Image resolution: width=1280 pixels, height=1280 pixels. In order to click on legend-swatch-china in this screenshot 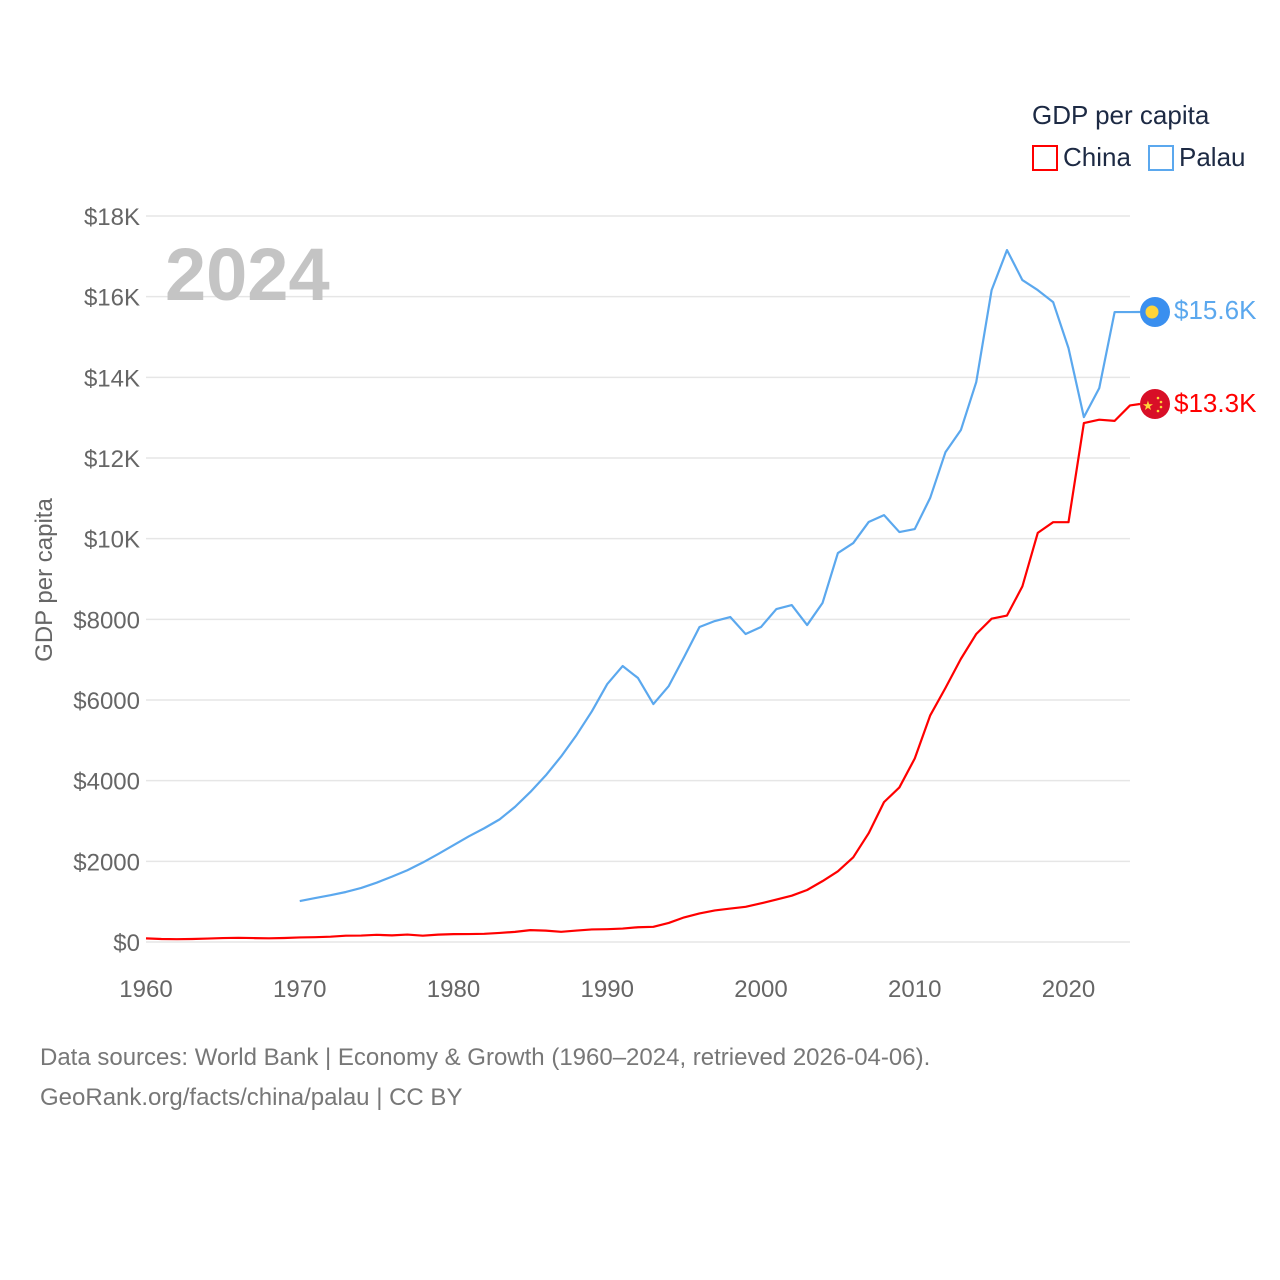, I will do `click(1045, 158)`.